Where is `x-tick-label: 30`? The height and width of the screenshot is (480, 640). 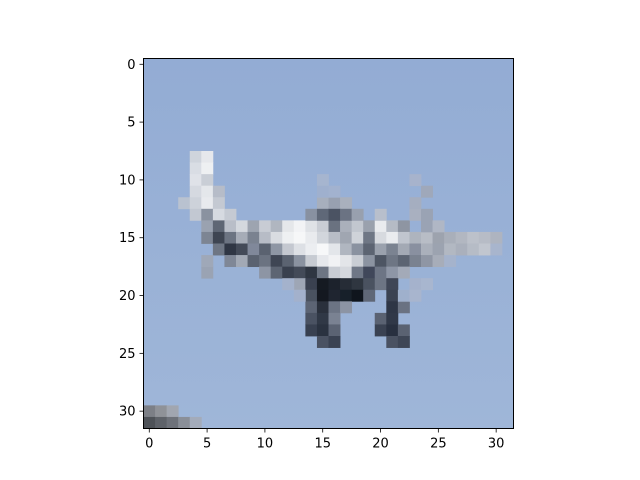 x-tick-label: 30 is located at coordinates (496, 444).